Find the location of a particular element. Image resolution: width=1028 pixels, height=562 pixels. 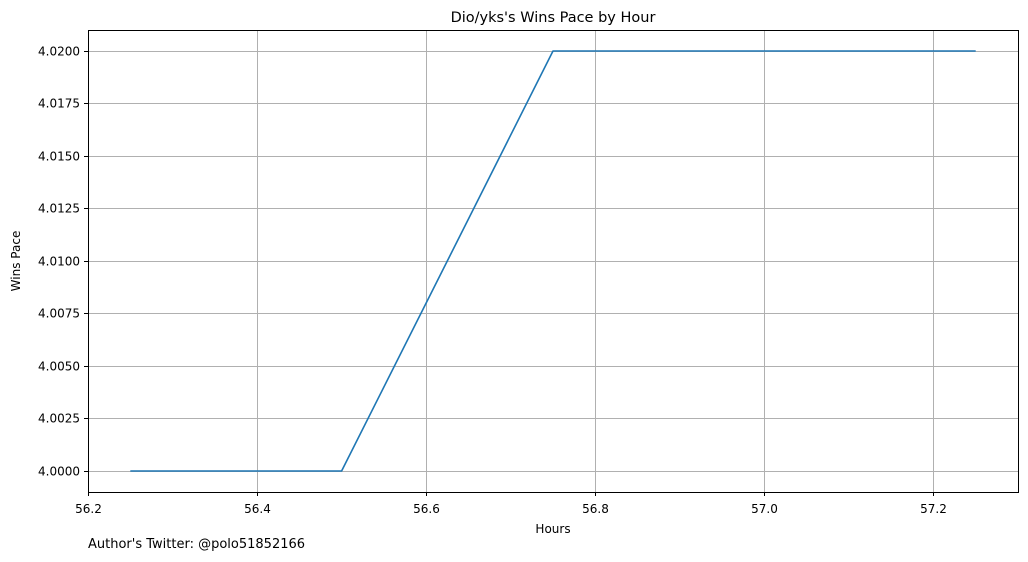

y-tick-label: 4.0125 is located at coordinates (59, 209).